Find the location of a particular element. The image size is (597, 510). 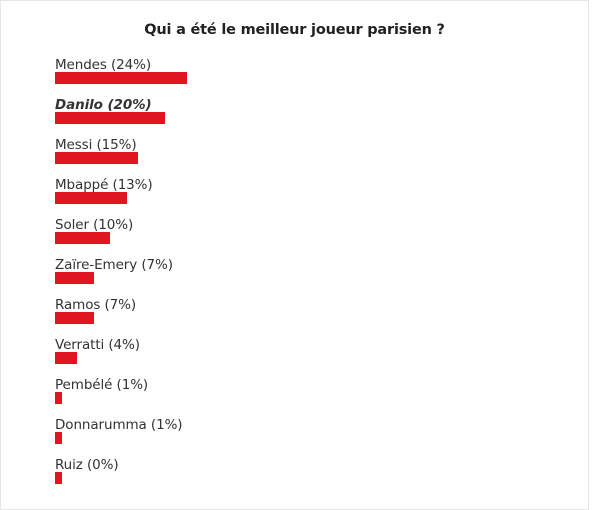

poll-option-danilo: Danilo (20%) is located at coordinates (295, 117).